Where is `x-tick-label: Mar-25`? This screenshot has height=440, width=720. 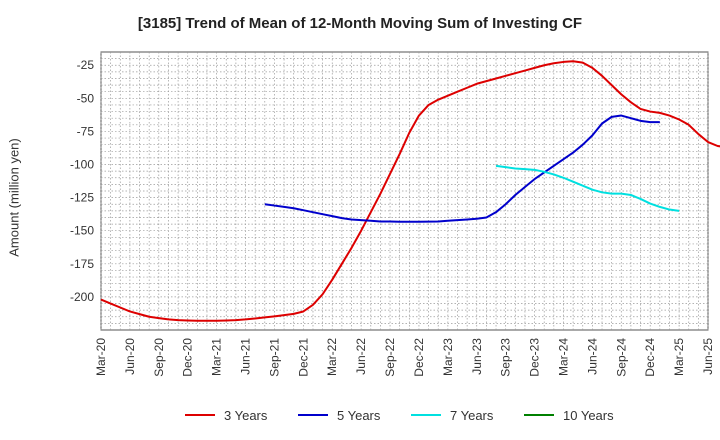
x-tick-label: Mar-25 is located at coordinates (679, 357).